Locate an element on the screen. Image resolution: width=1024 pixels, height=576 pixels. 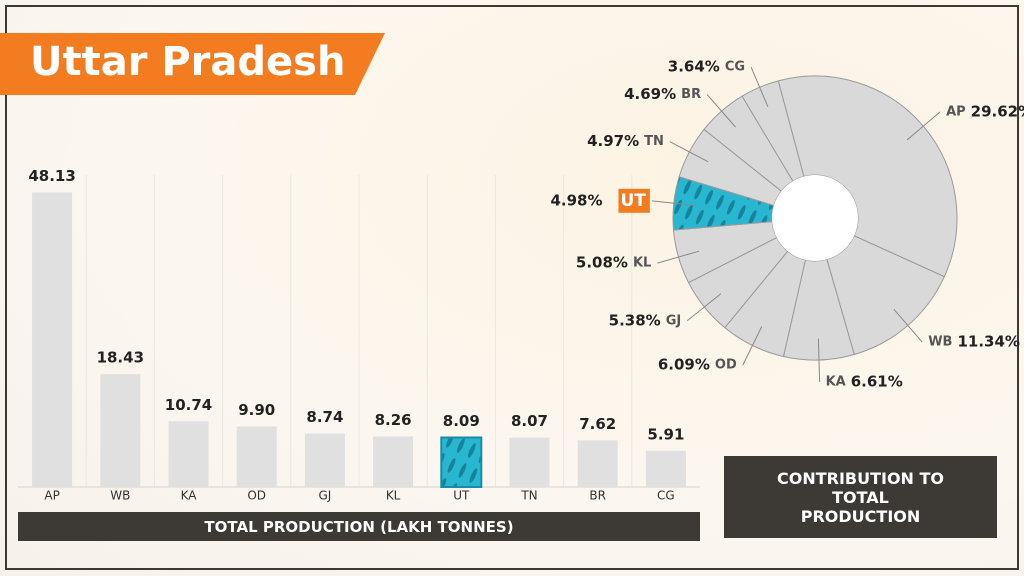
pie-value-label: 4.69% is located at coordinates (650, 94).